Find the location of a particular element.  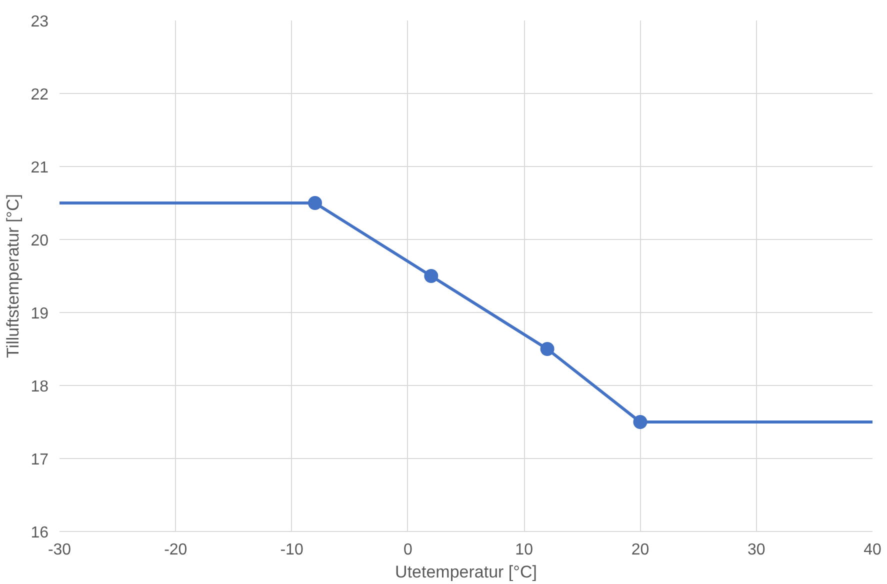

y-tick-label: 17 is located at coordinates (39, 460).